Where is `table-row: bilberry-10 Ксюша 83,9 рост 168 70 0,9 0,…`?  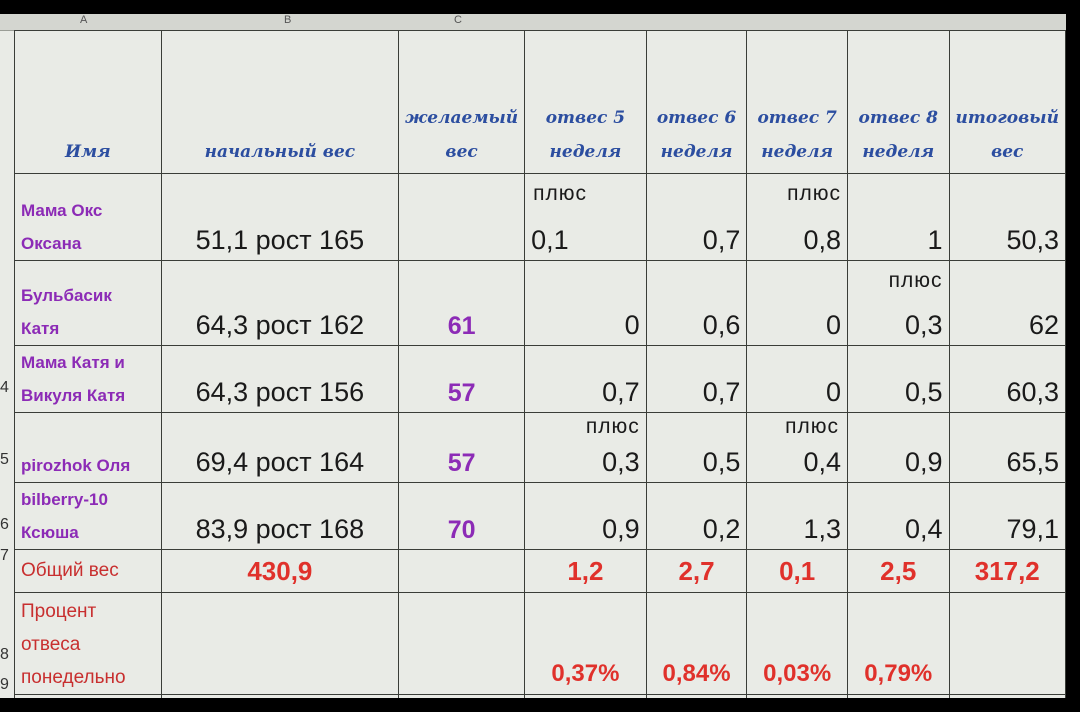 table-row: bilberry-10 Ксюша 83,9 рост 168 70 0,9 0,… is located at coordinates (540, 516).